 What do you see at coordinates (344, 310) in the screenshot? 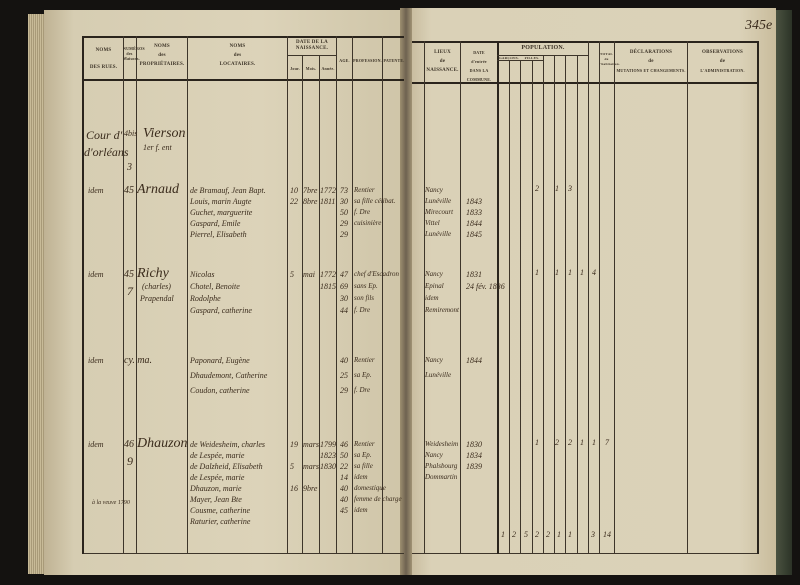
I see `age: 44` at bounding box center [344, 310].